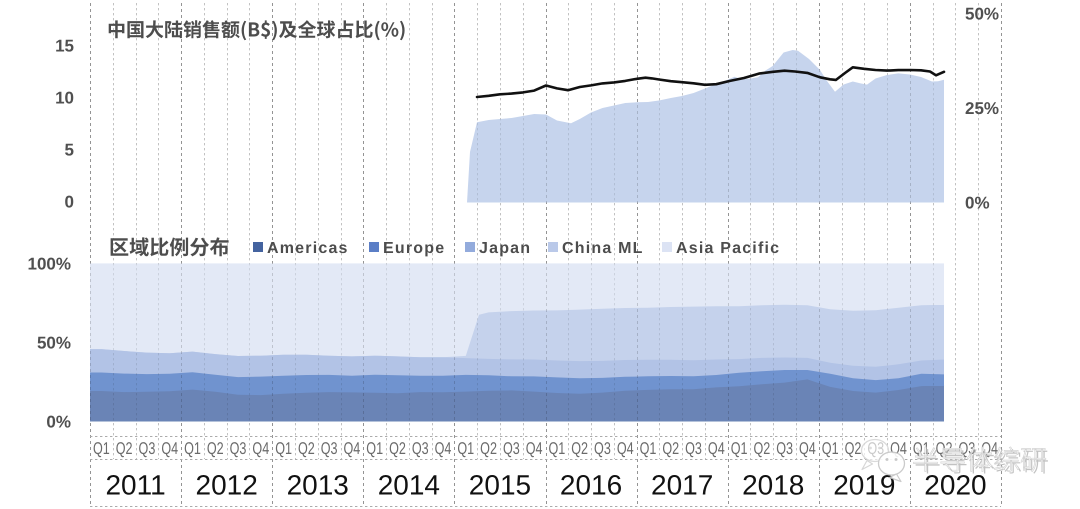 This screenshot has width=1080, height=509. What do you see at coordinates (135, 485) in the screenshot?
I see `svg-text: 2011` at bounding box center [135, 485].